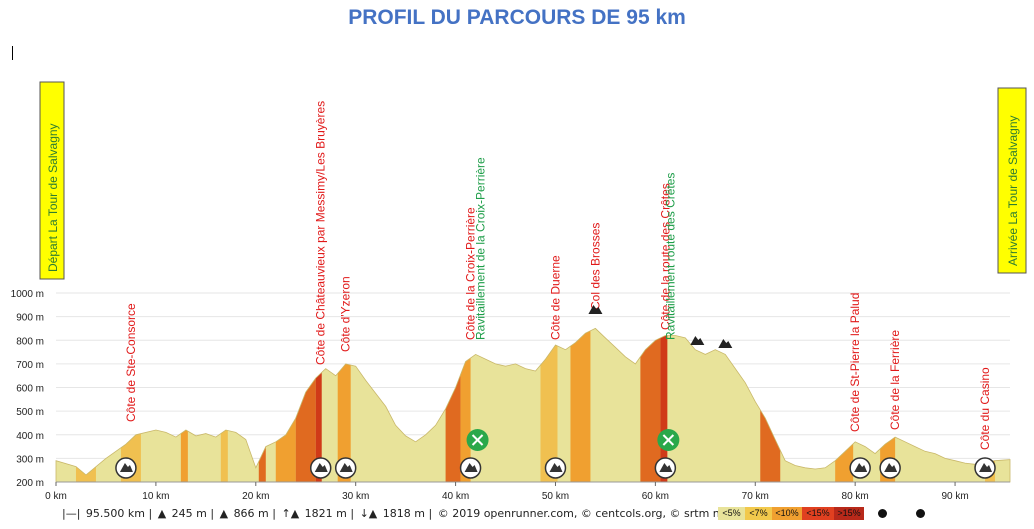  Describe the element at coordinates (30, 365) in the screenshot. I see `y-tick-label: 700 m` at that location.